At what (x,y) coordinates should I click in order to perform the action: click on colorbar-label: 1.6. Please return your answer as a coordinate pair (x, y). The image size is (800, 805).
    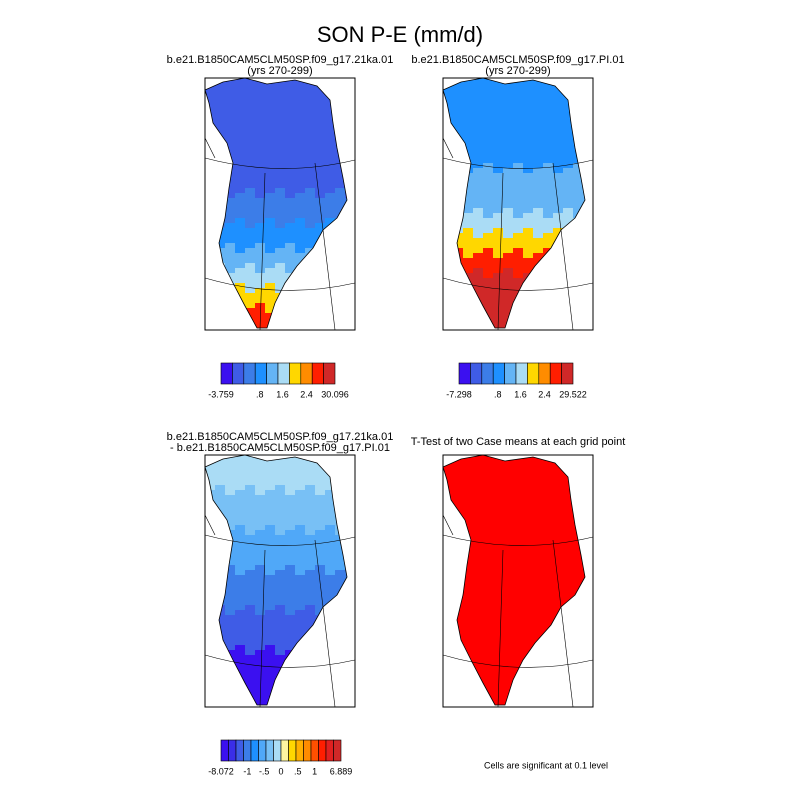
    Looking at the image, I should click on (282, 394).